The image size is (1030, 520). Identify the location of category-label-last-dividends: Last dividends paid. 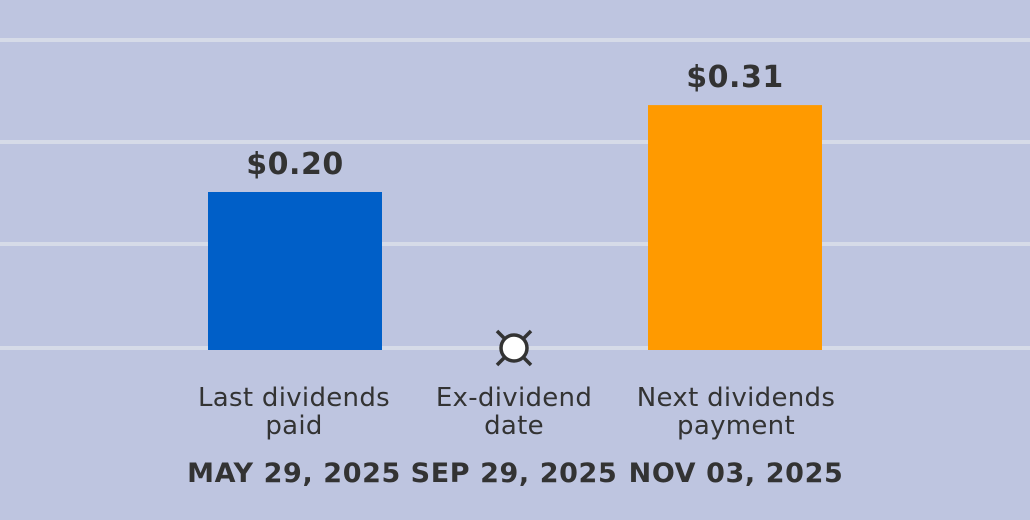
(294, 412).